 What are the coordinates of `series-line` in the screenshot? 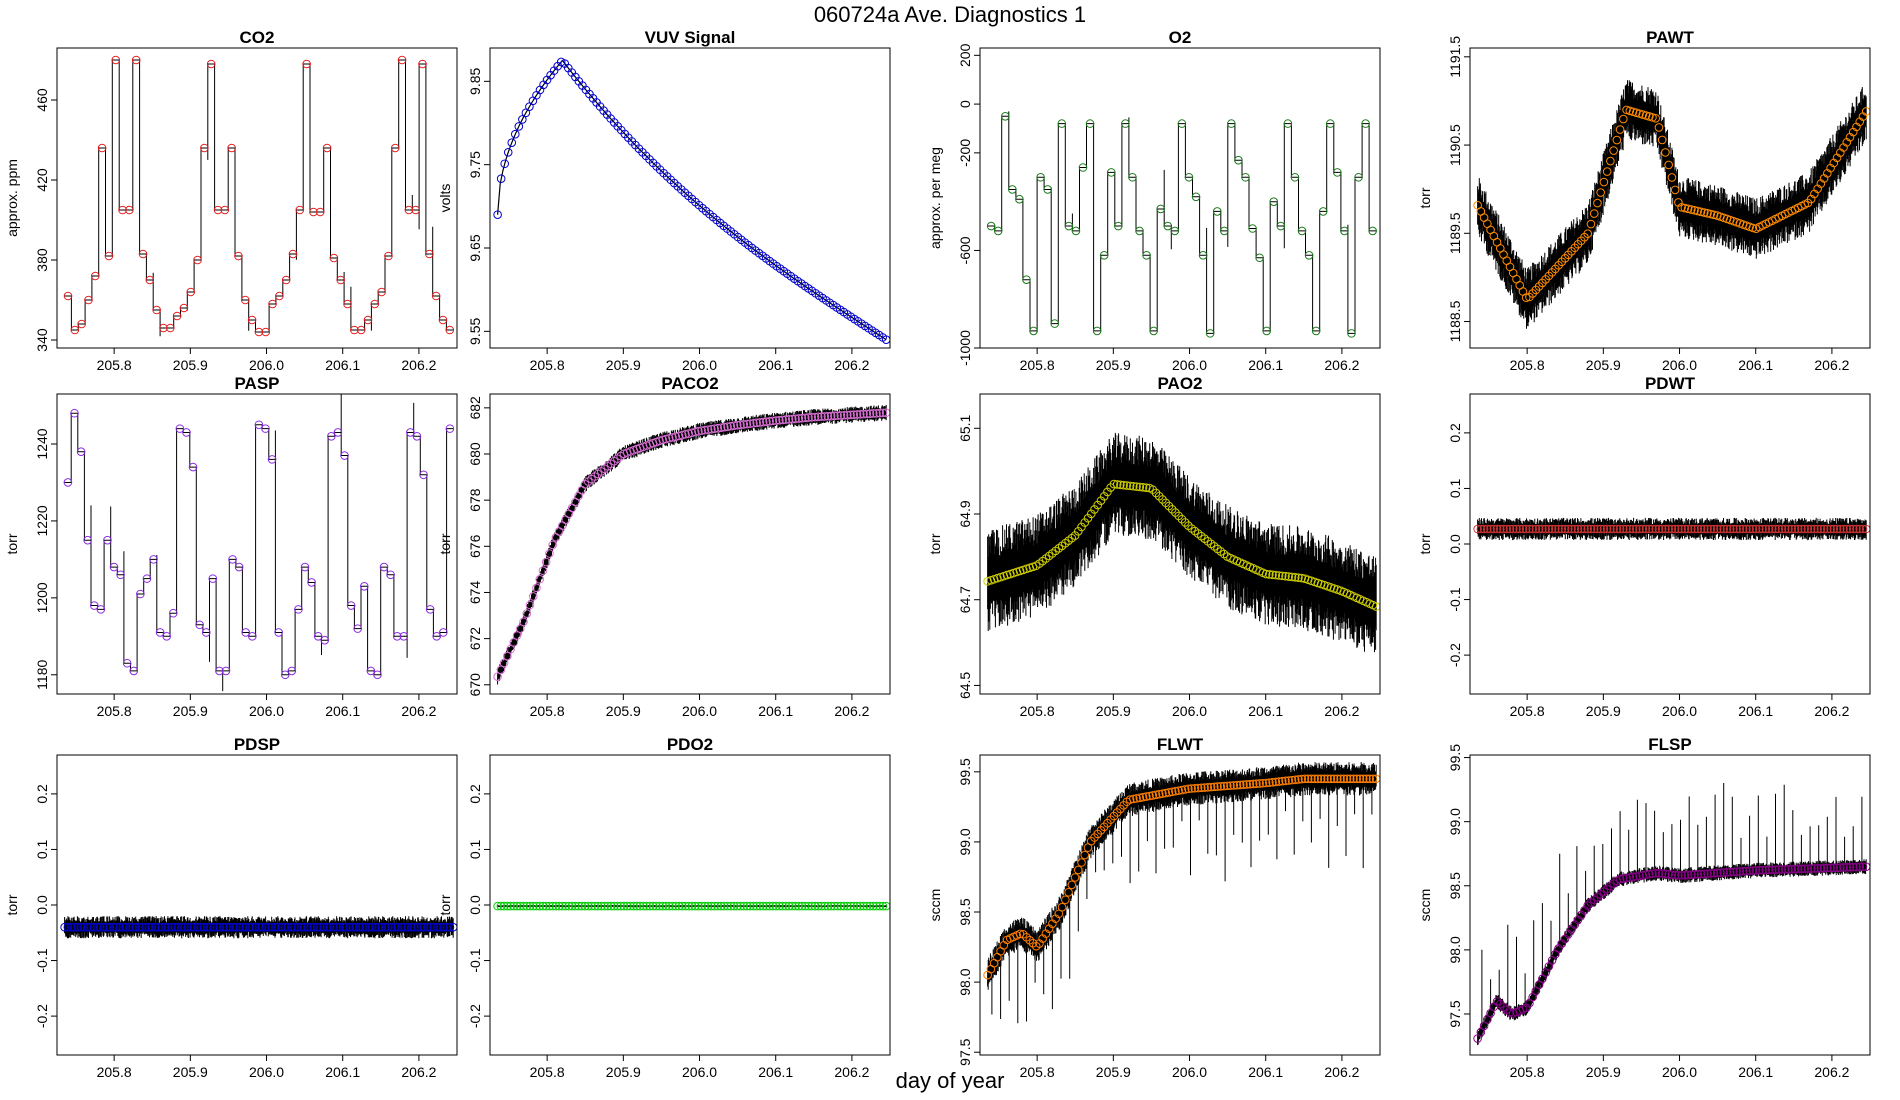 It's located at (259, 543).